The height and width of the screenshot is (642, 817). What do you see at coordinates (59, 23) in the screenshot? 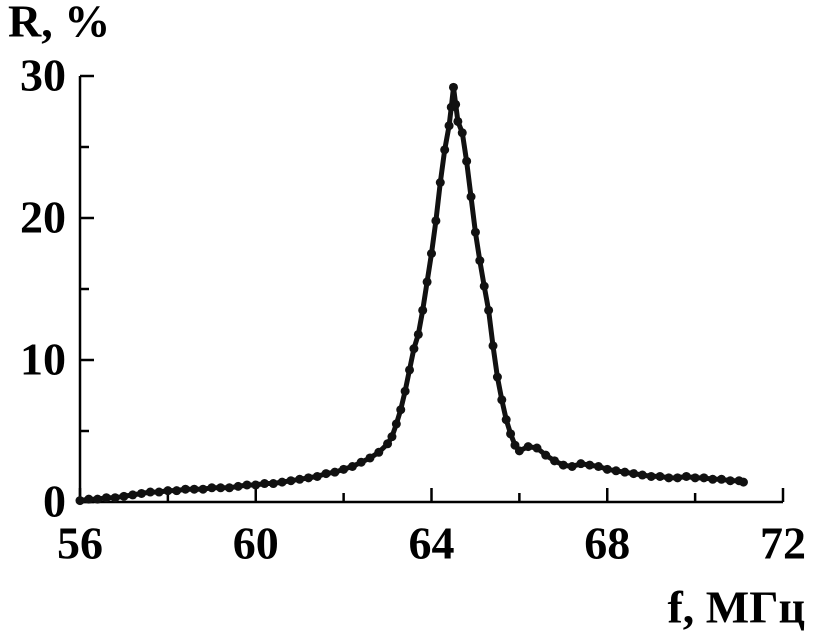
I see `y-axis-label: R, %` at bounding box center [59, 23].